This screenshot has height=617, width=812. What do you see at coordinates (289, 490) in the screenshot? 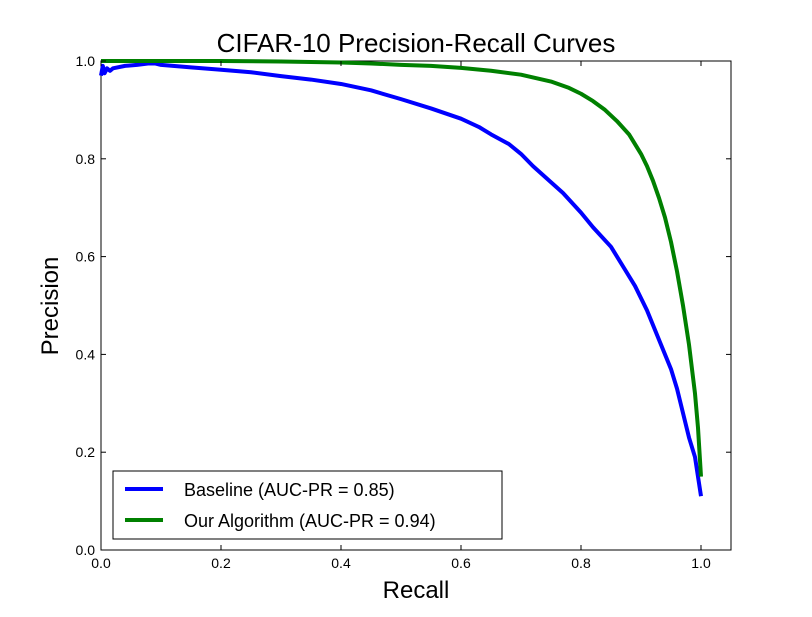
I see `legend-baseline-label: Baseline (AUC-PR = 0.85)` at bounding box center [289, 490].